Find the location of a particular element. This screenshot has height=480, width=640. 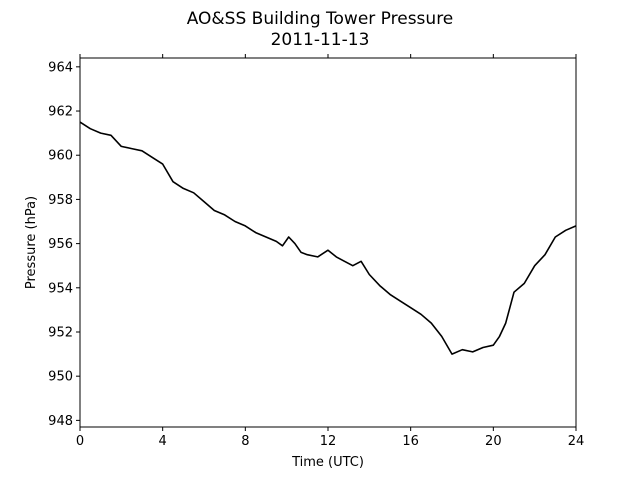

y-tick-label: 954 is located at coordinates (60, 288).